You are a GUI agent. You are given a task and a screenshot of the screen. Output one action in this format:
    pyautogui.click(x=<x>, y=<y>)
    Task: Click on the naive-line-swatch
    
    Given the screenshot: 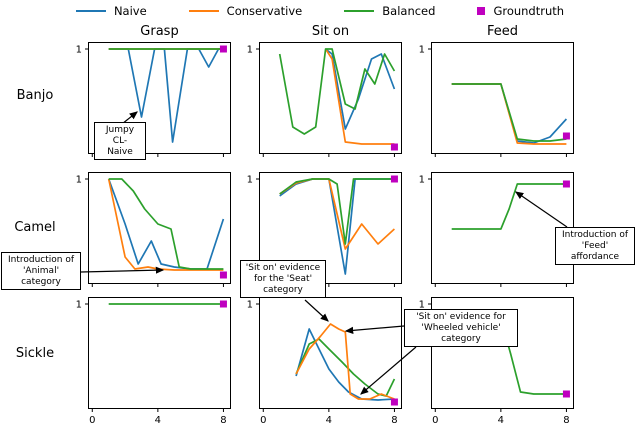 What is the action you would take?
    pyautogui.click(x=90, y=11)
    